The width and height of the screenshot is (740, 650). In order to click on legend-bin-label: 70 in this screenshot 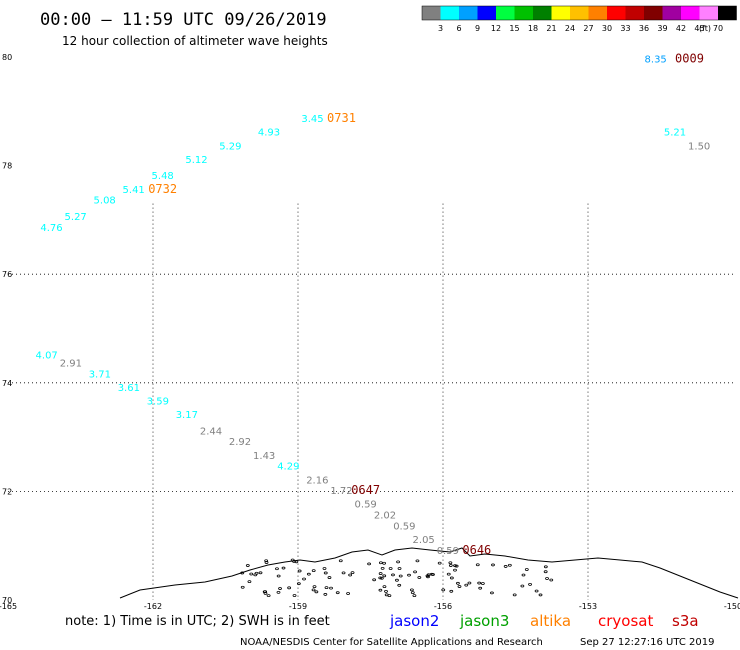, I will do `click(718, 28)`.